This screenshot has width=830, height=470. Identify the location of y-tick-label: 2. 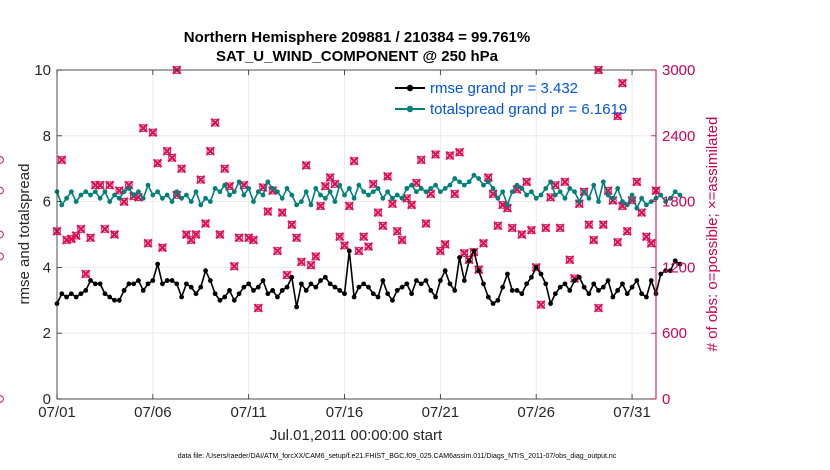
(47, 333).